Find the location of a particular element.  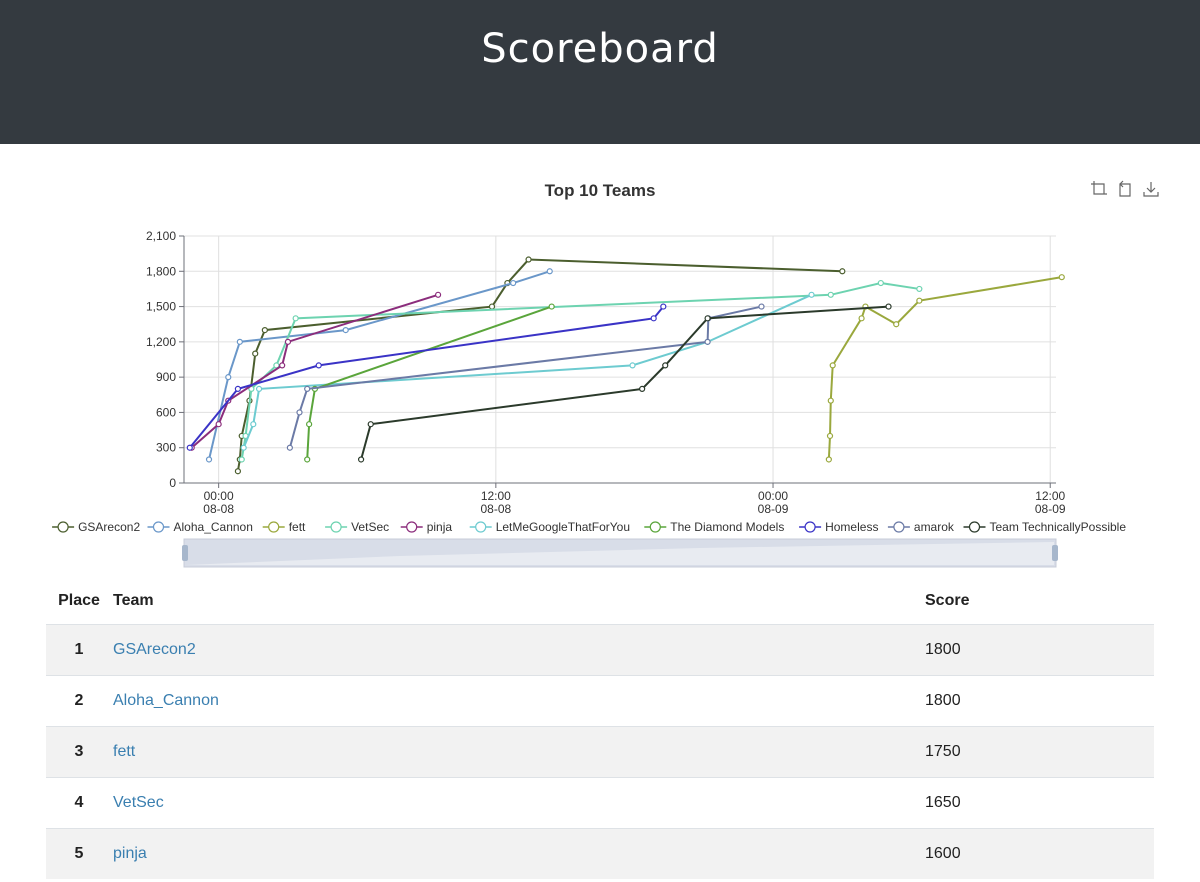

legend-item: VetSec is located at coordinates (357, 527).